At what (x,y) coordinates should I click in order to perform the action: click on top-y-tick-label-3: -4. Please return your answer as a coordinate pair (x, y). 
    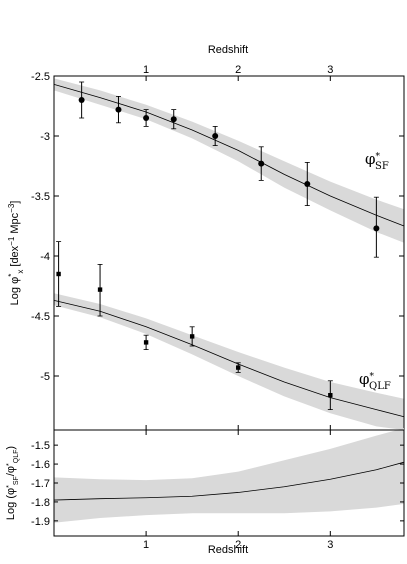
    Looking at the image, I should click on (45, 257).